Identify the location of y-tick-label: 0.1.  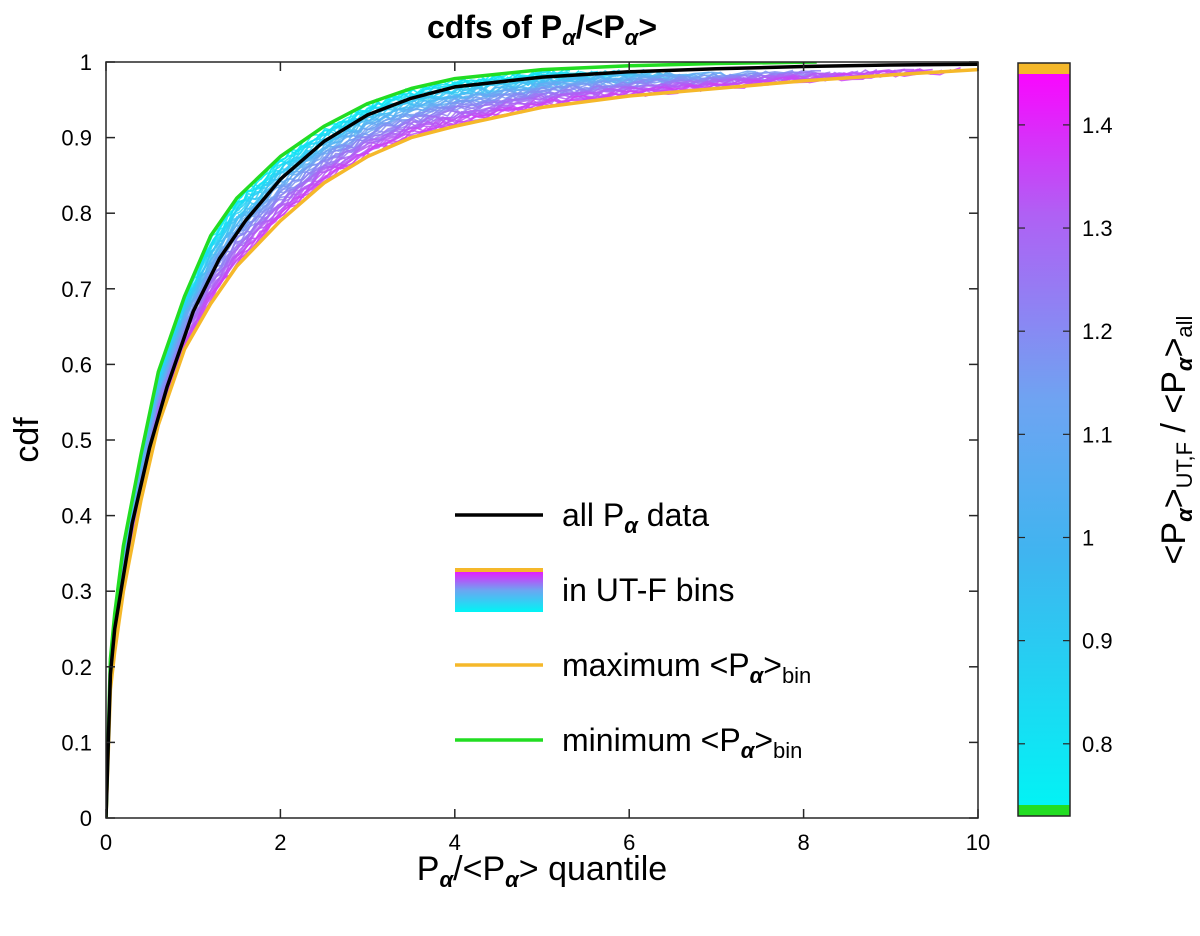
(76, 742).